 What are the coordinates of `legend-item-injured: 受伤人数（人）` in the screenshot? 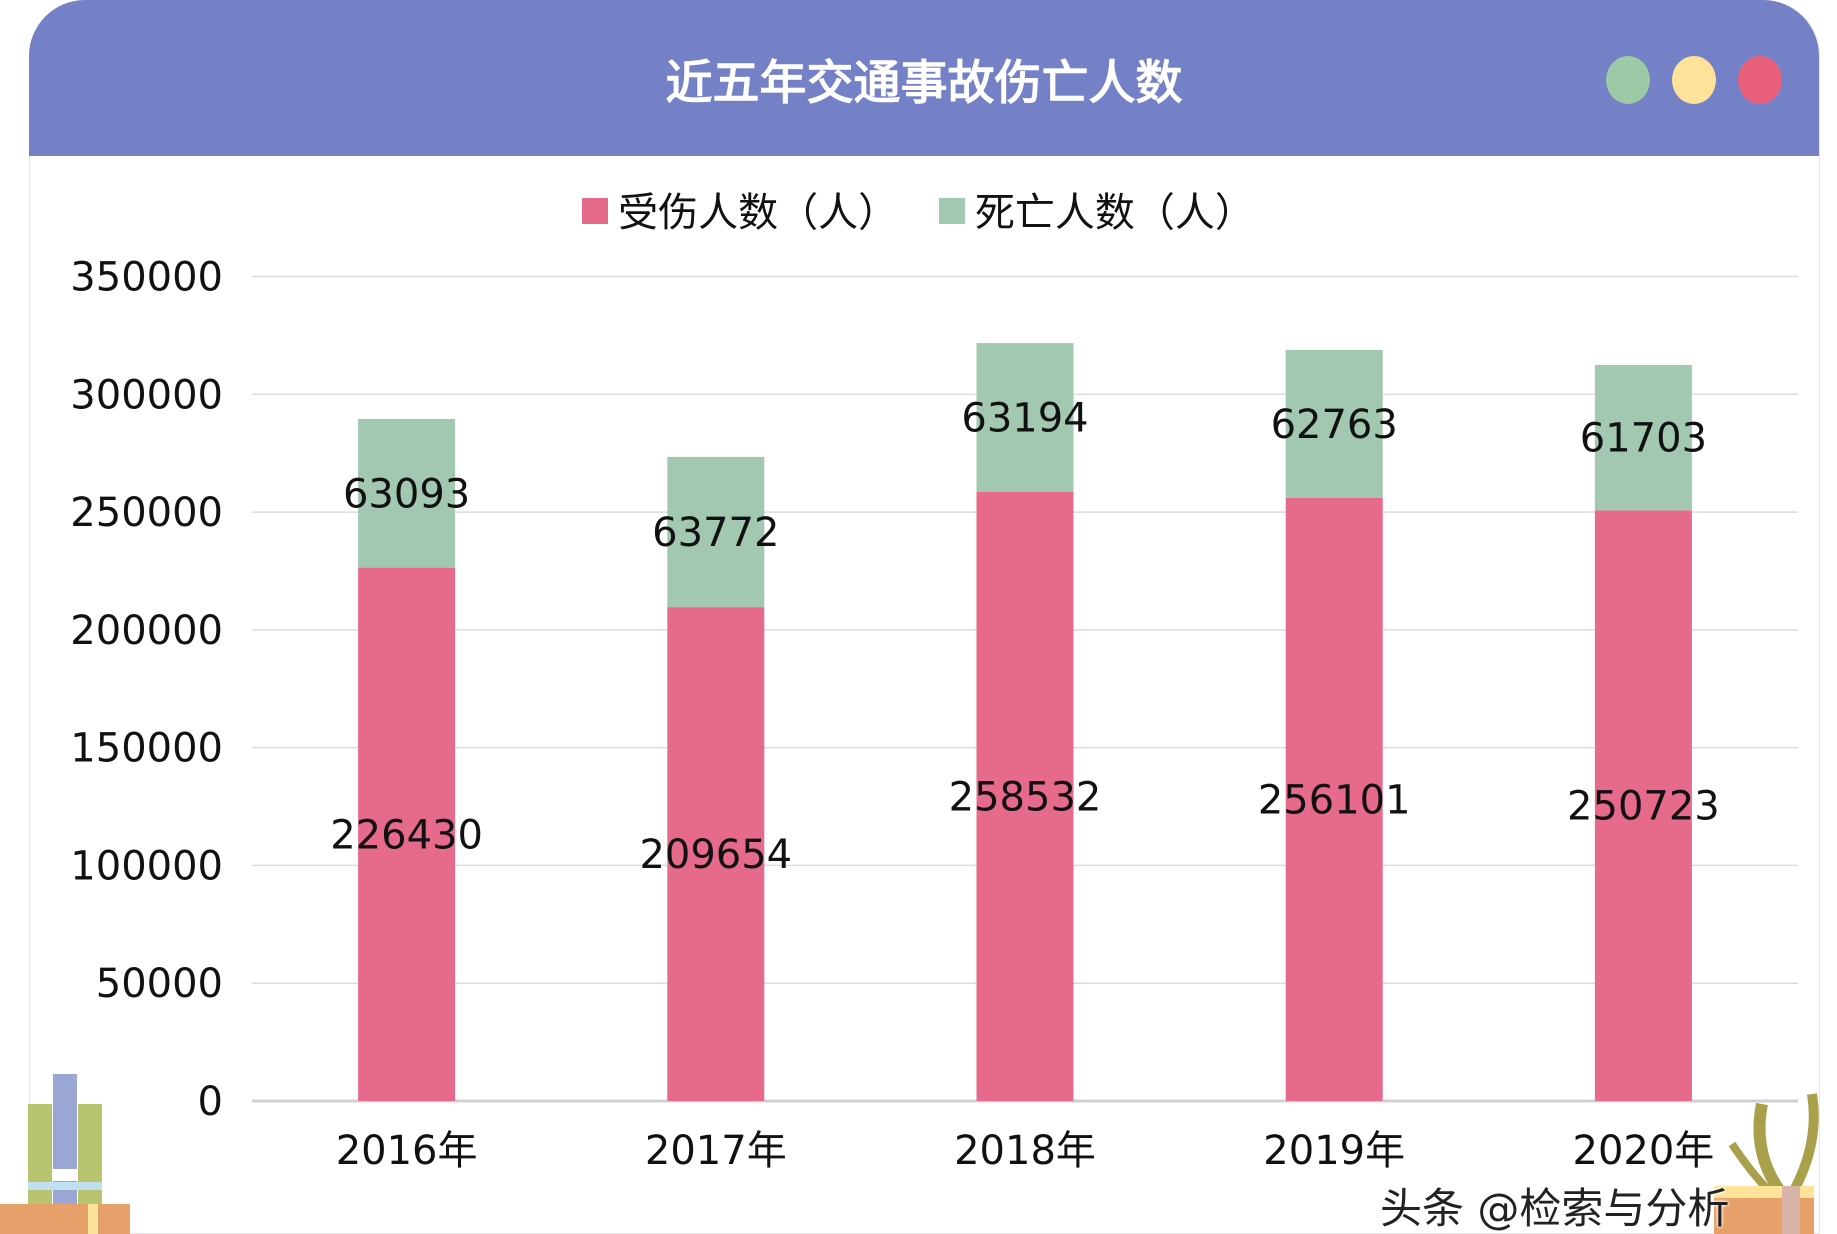 It's located at (740, 209).